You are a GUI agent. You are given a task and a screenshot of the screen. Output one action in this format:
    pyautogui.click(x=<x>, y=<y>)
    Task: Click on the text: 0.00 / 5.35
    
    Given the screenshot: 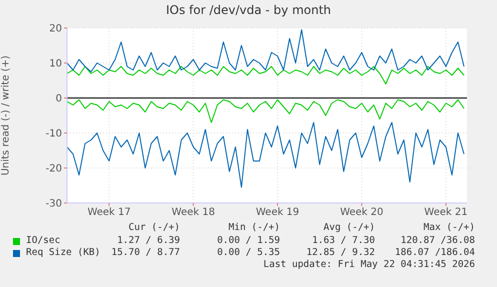 What is the action you would take?
    pyautogui.click(x=248, y=252)
    